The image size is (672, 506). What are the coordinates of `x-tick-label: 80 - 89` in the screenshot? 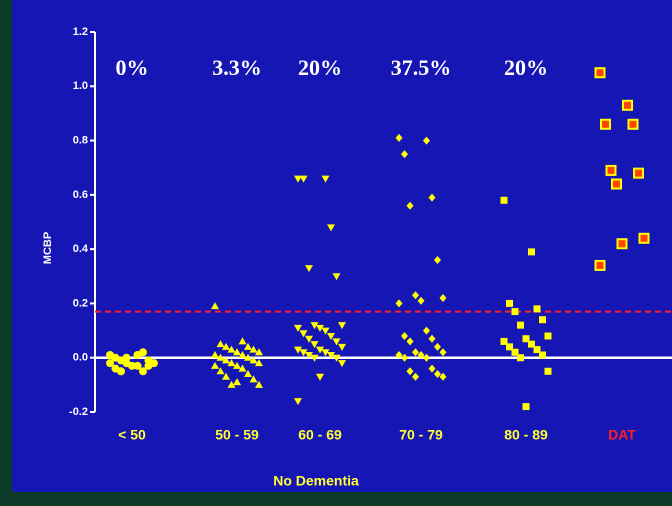 It's located at (526, 435).